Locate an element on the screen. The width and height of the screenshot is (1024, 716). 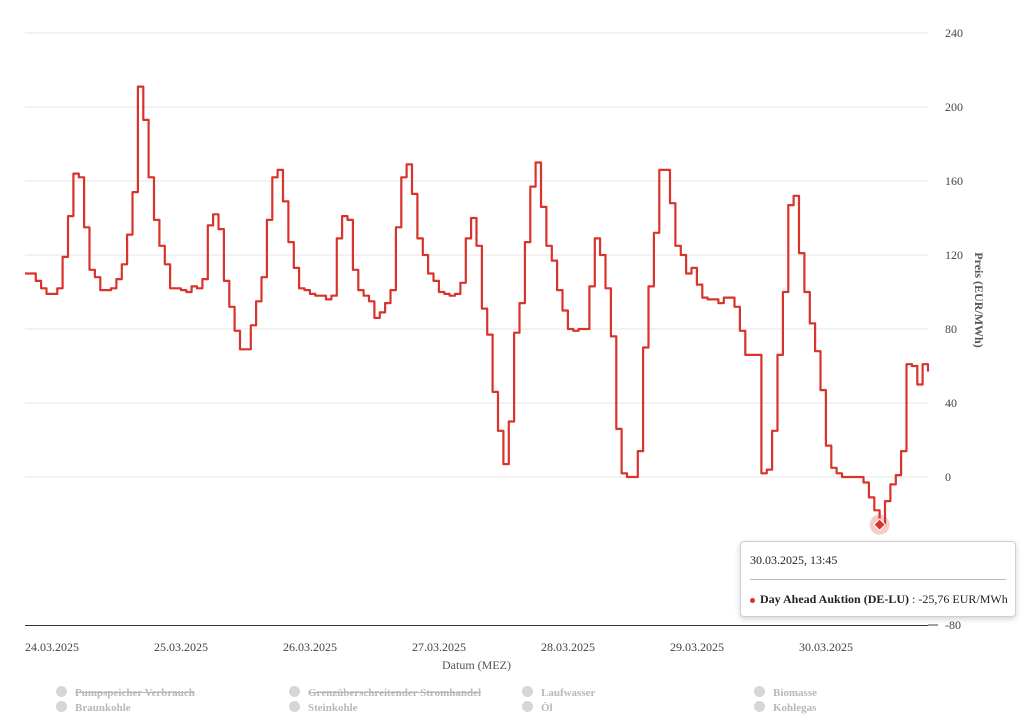
x-tick-label: 27.03.2025 is located at coordinates (439, 647).